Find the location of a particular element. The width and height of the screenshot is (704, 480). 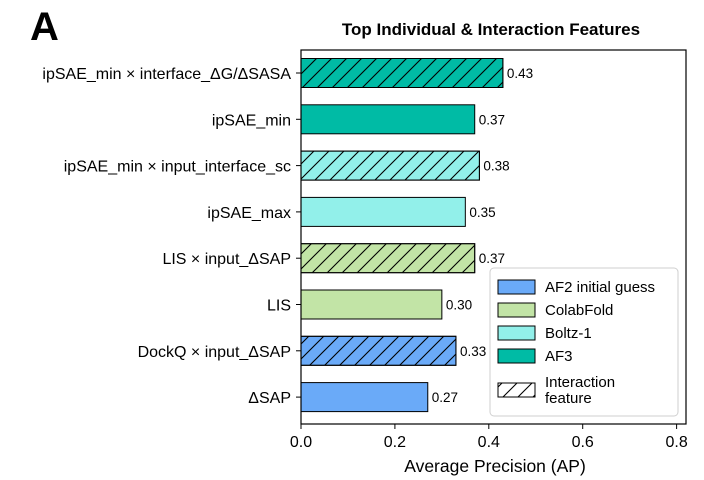

legend-label: Boltz-1 is located at coordinates (568, 333).